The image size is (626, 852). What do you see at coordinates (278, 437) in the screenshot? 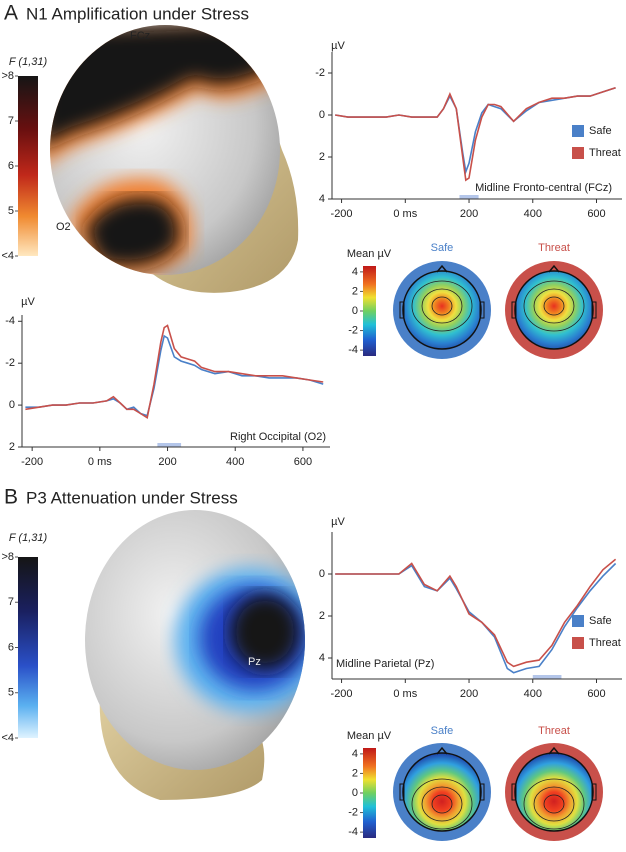
I see `chart-label: Right Occipital (O2)` at bounding box center [278, 437].